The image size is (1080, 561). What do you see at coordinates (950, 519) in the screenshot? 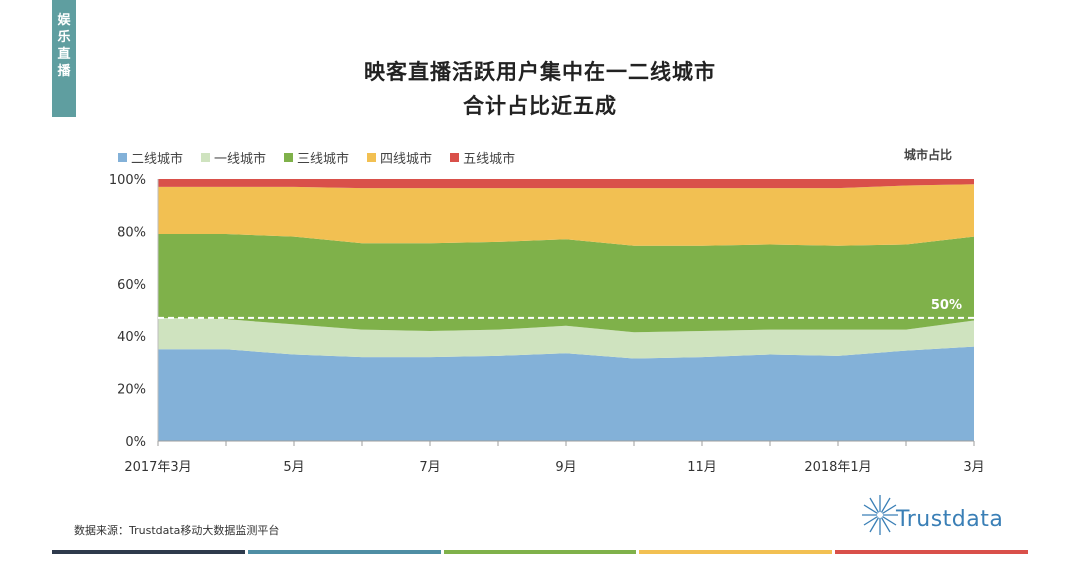
I see `logo-text: Trustdata` at bounding box center [950, 519].